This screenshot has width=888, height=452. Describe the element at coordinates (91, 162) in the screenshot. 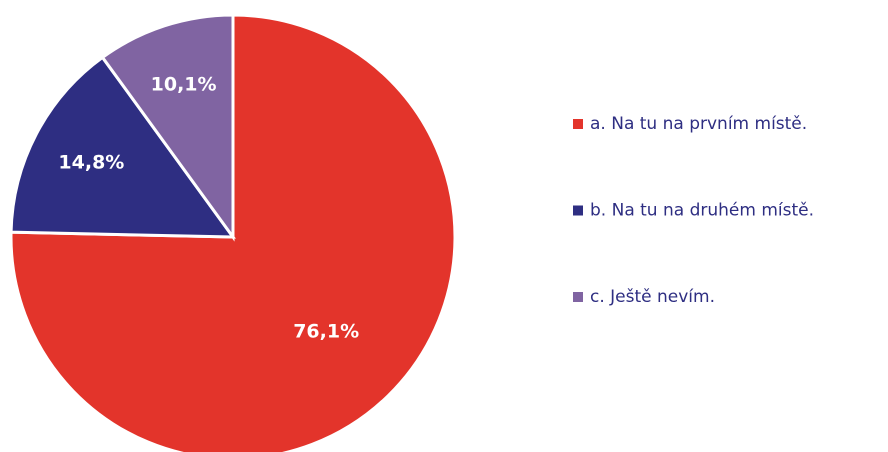

I see `value-label: 14,8%` at that location.